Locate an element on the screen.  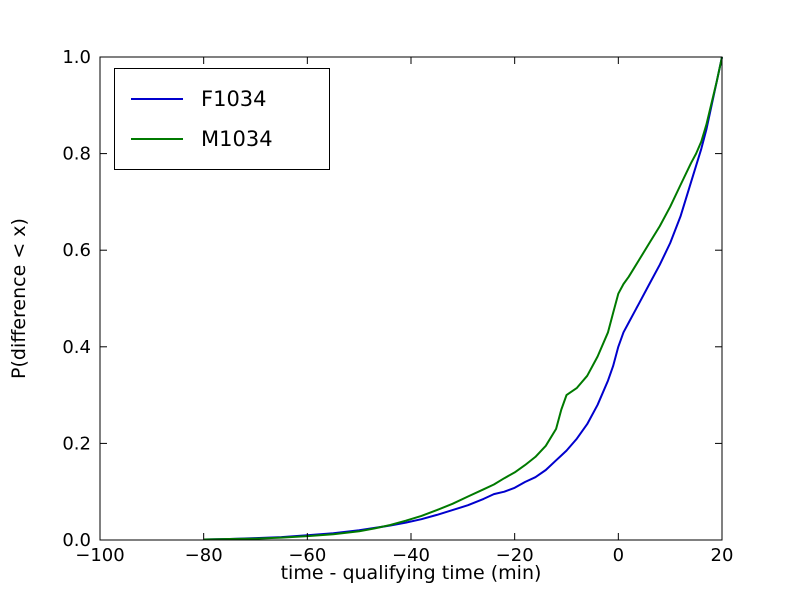
legend-line-sample-f1034 is located at coordinates (157, 99).